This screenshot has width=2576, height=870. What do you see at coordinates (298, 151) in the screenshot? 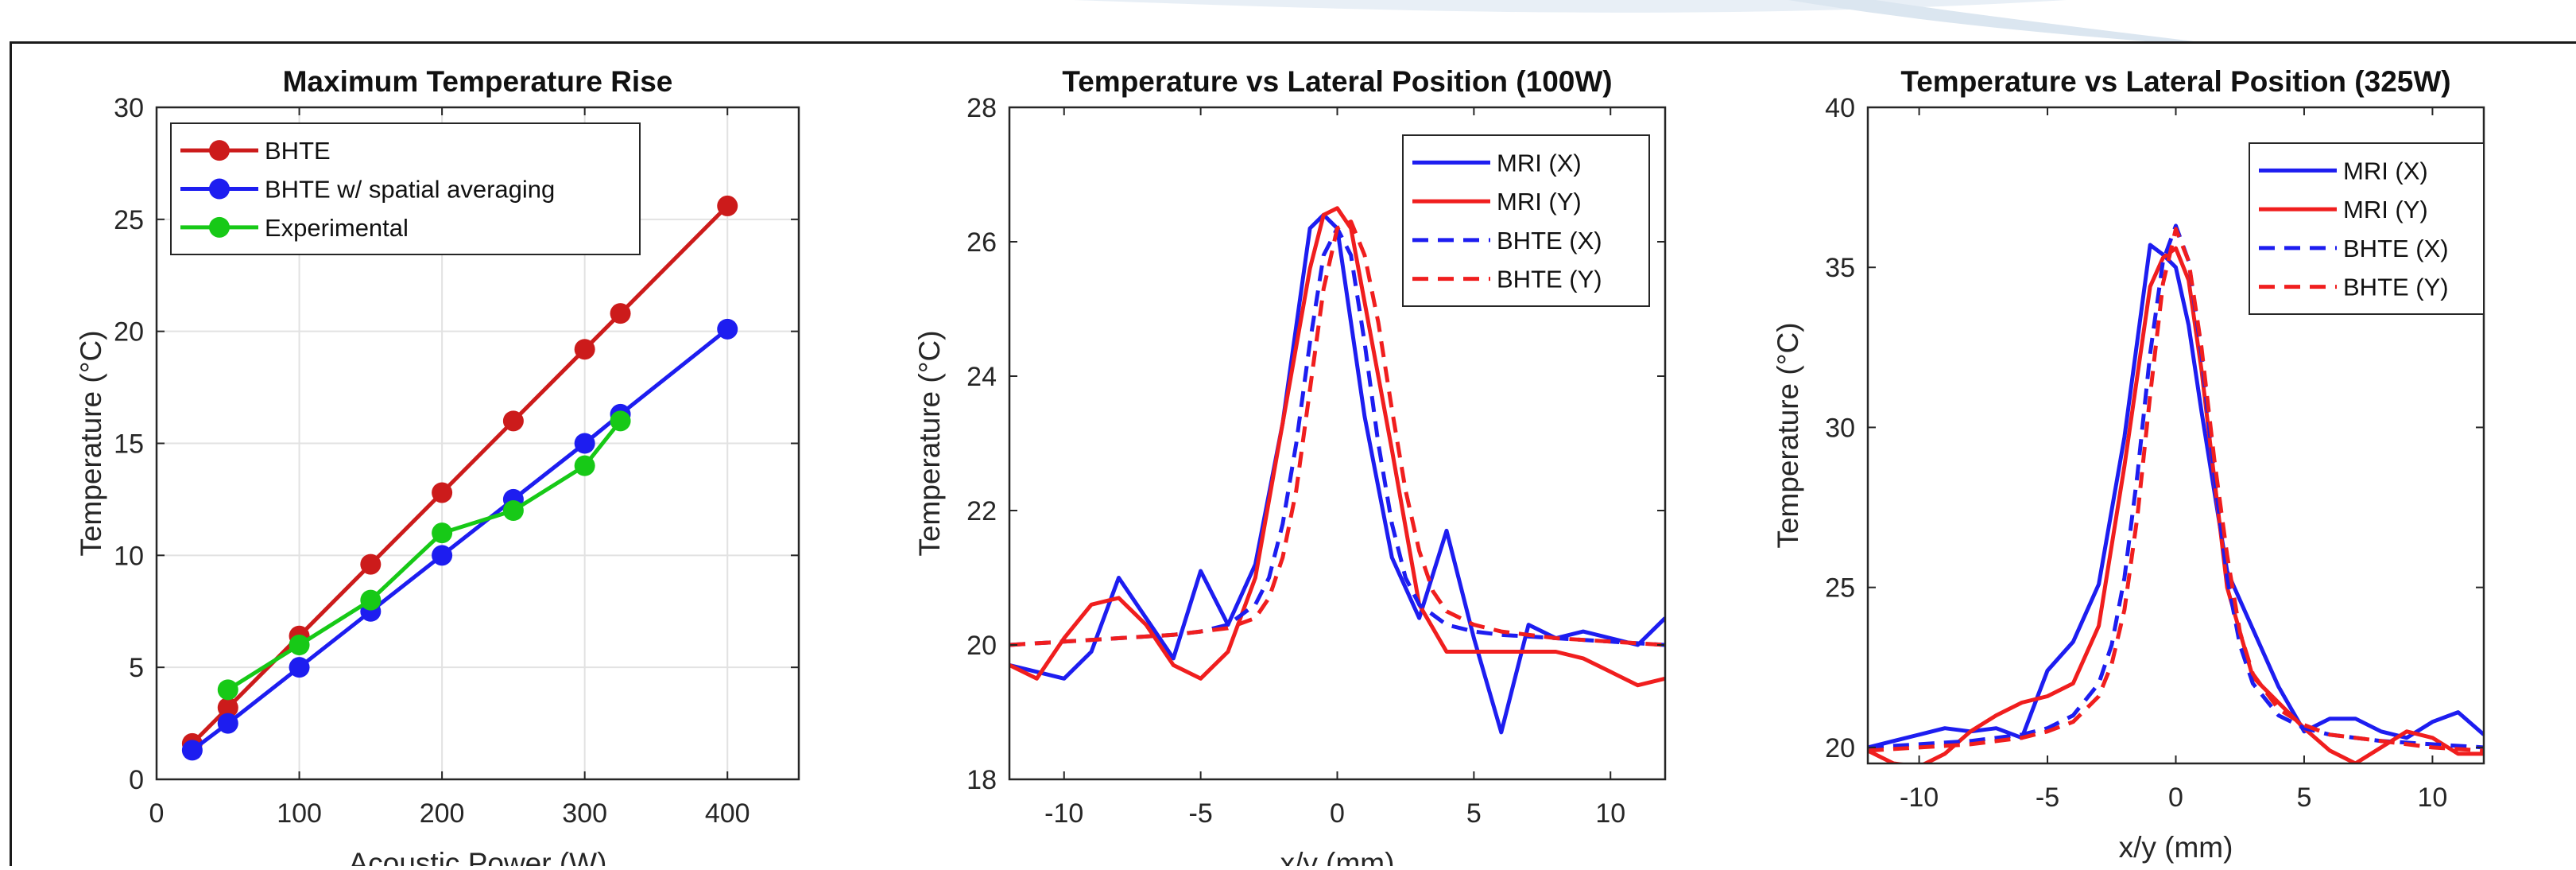
I see `legend-entry-1: BHTE` at bounding box center [298, 151].